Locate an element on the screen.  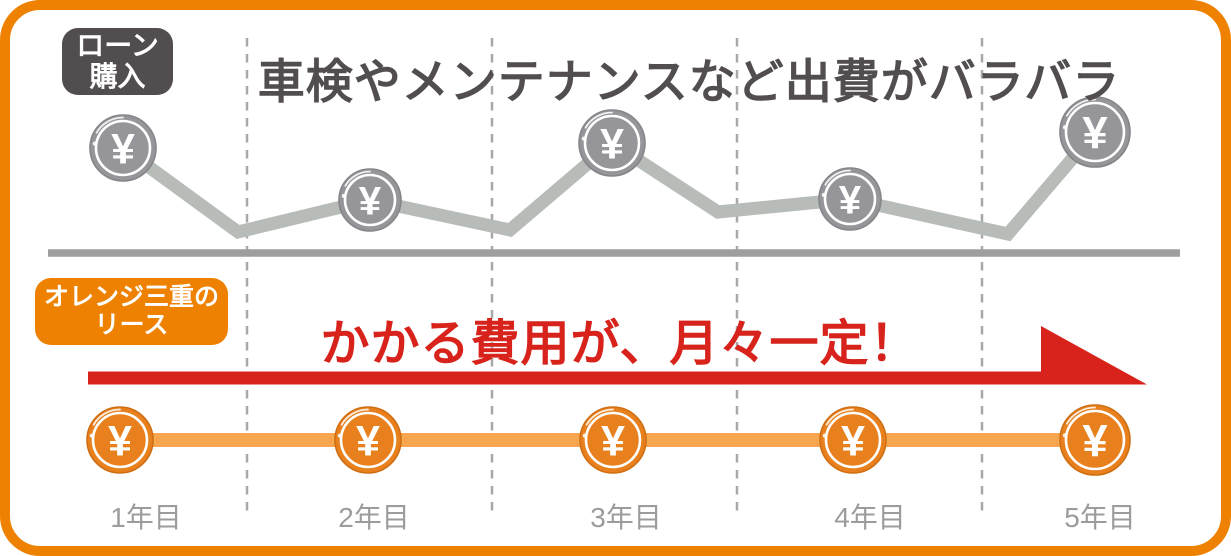
year-axis-label: 2年目 is located at coordinates (374, 517).